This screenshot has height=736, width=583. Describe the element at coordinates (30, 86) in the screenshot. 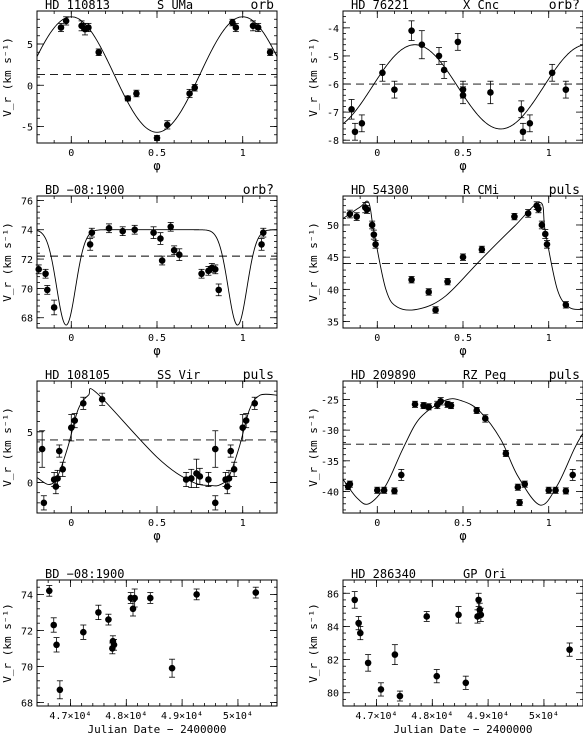

I see `y-tick-label: 0` at that location.